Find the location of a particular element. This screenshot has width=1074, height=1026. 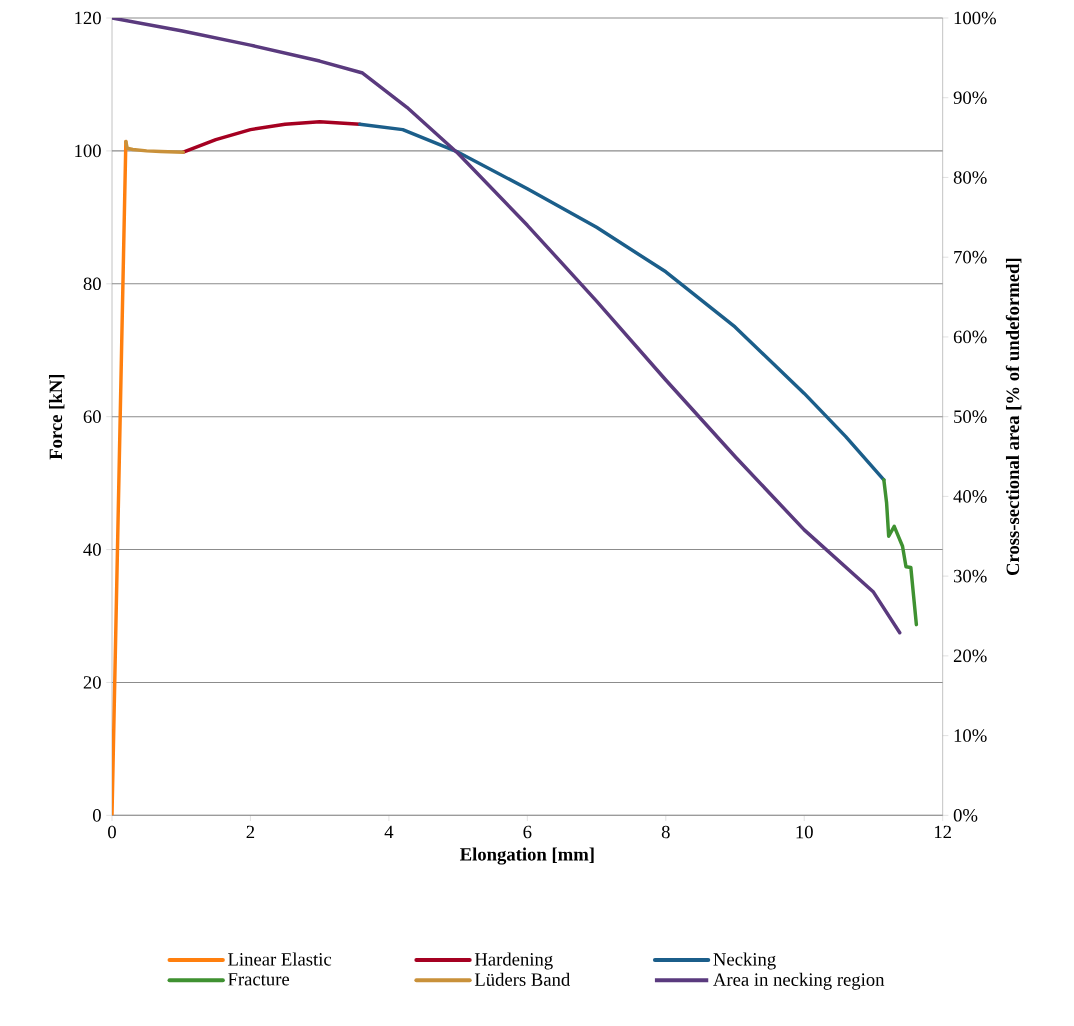

y2-tick-label: 40% is located at coordinates (970, 496).